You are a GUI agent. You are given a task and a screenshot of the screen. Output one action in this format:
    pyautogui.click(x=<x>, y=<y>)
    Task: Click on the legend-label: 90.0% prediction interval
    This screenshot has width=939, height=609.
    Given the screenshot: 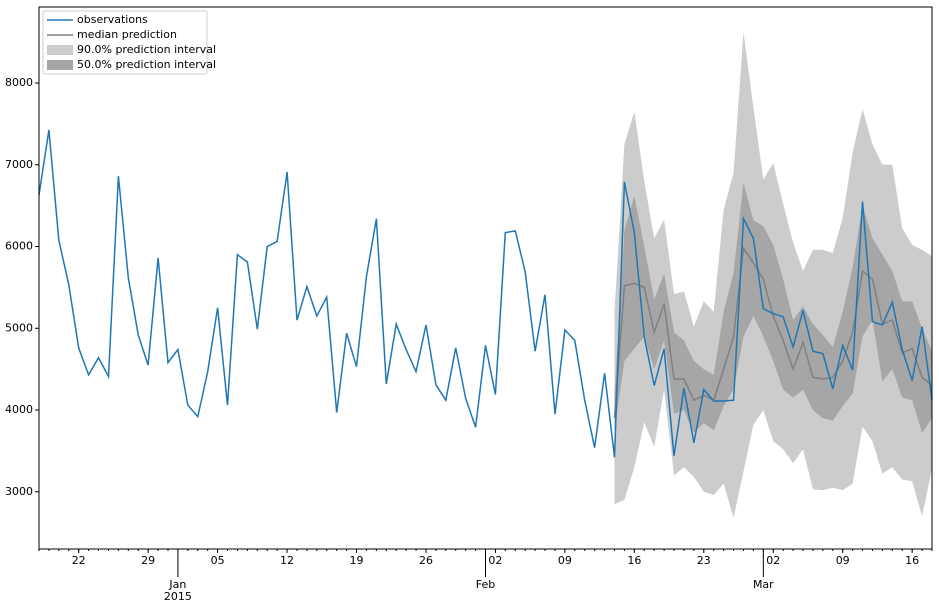 What is the action you would take?
    pyautogui.click(x=146, y=49)
    